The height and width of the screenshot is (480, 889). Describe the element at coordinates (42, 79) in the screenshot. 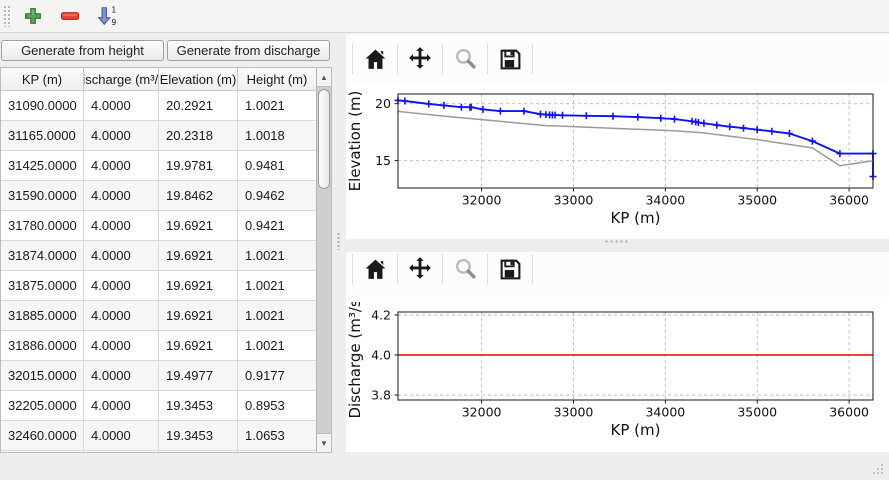

I see `column-header-kp: KP (m)` at that location.